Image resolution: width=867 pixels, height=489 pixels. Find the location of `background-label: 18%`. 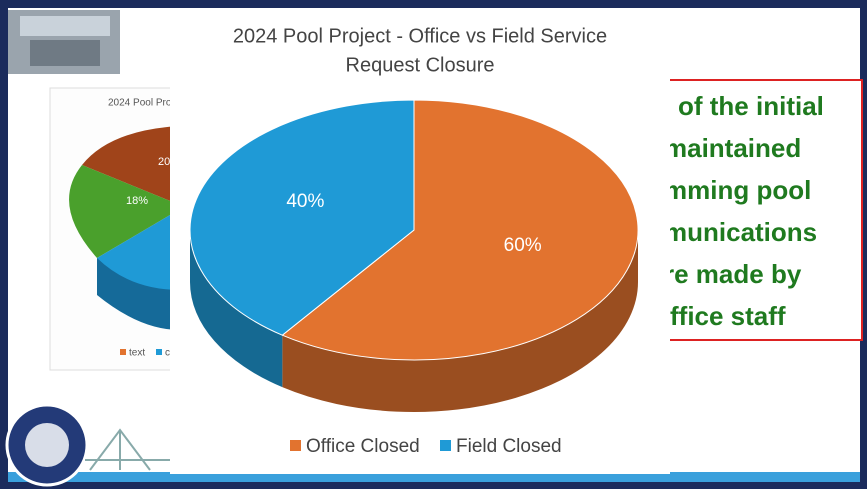

background-label: 18% is located at coordinates (137, 201).